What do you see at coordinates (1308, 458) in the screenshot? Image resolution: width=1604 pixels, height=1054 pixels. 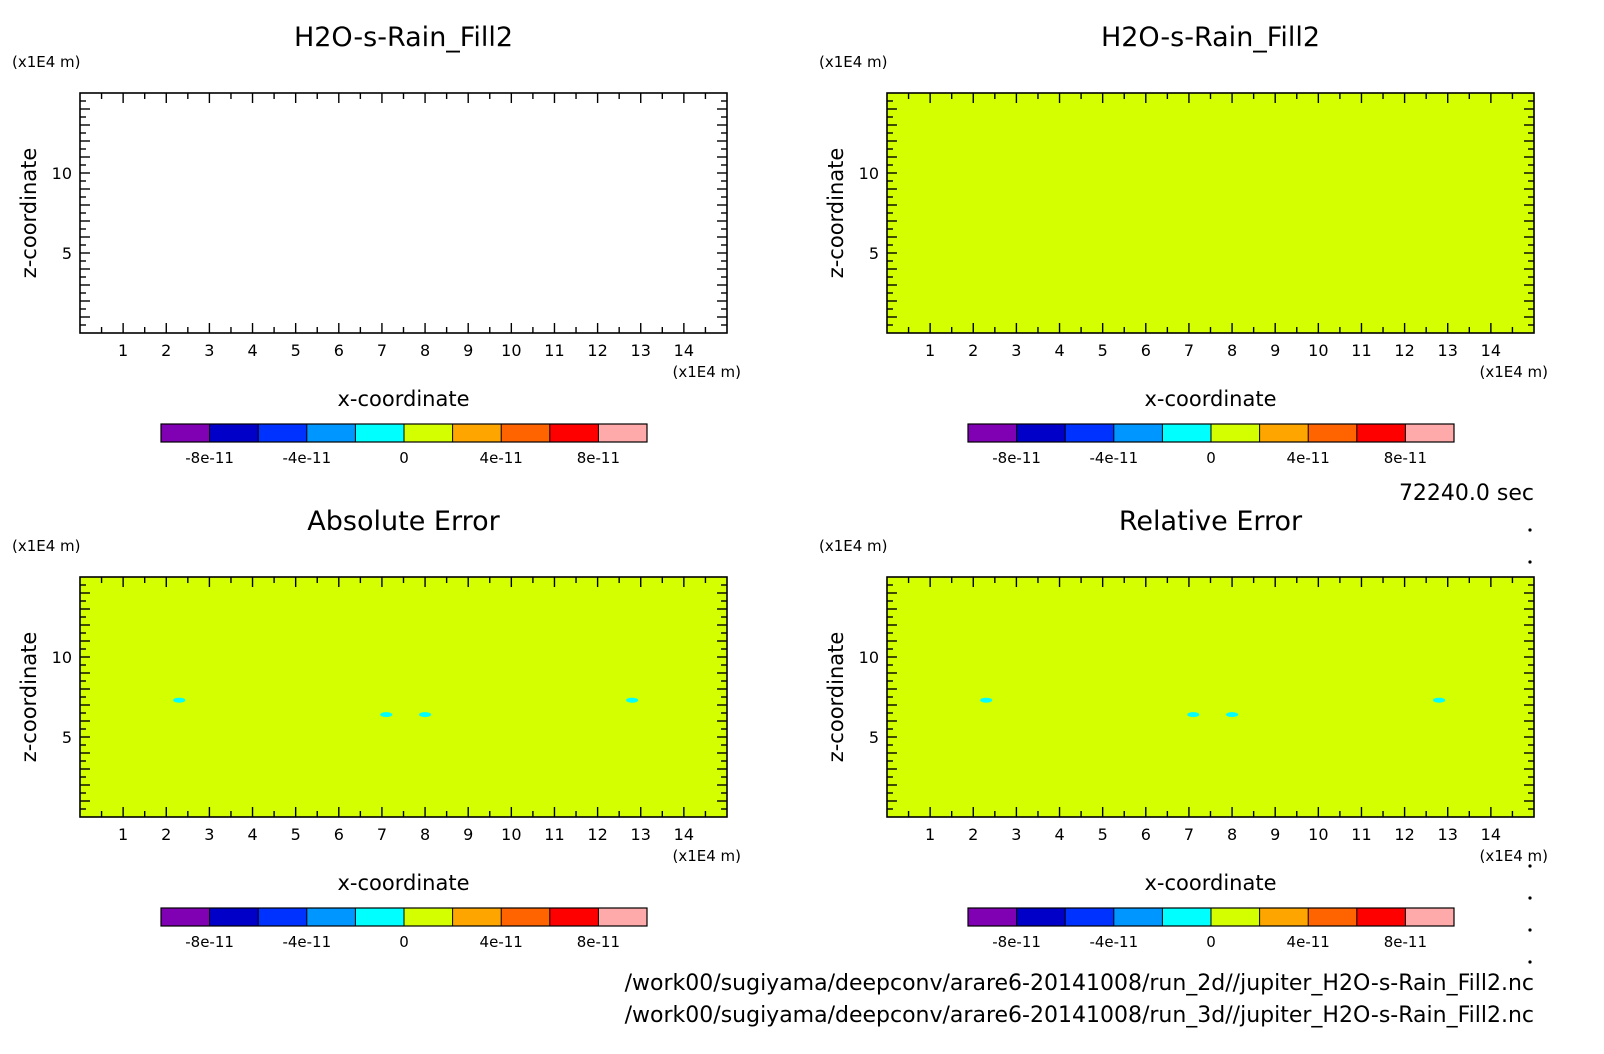 I see `colorbar-label: 4e-11` at bounding box center [1308, 458].